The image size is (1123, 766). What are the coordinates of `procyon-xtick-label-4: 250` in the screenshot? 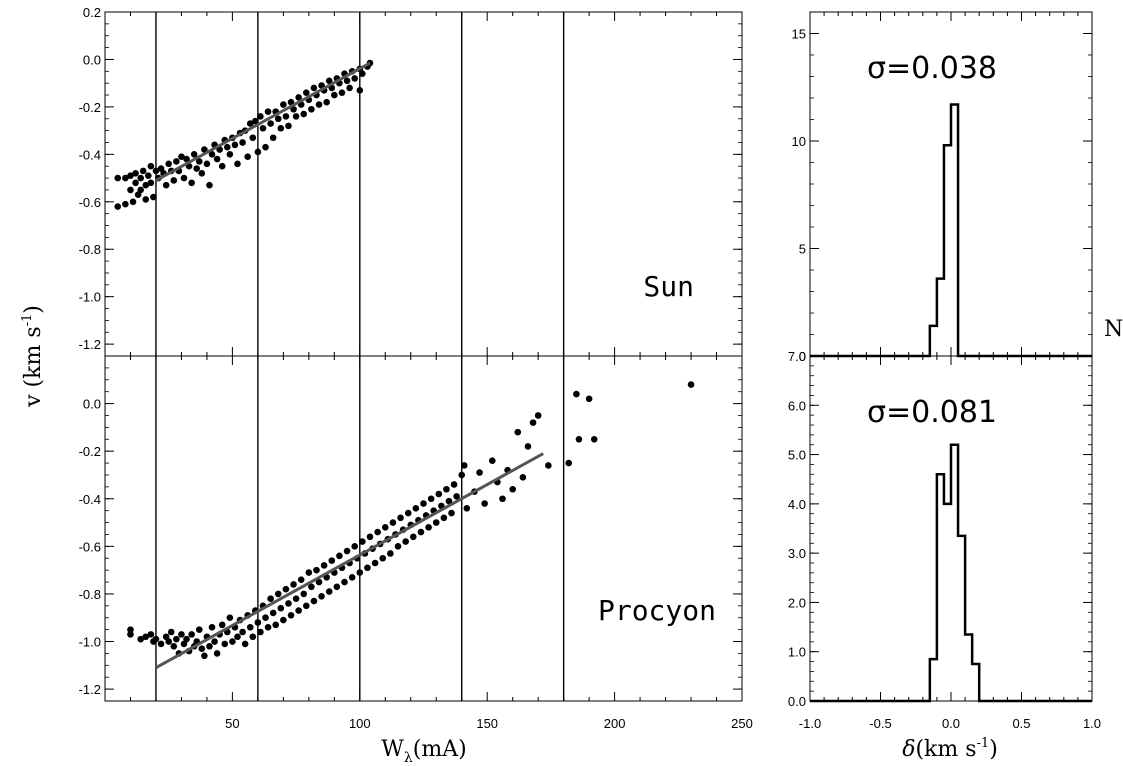 It's located at (742, 723).